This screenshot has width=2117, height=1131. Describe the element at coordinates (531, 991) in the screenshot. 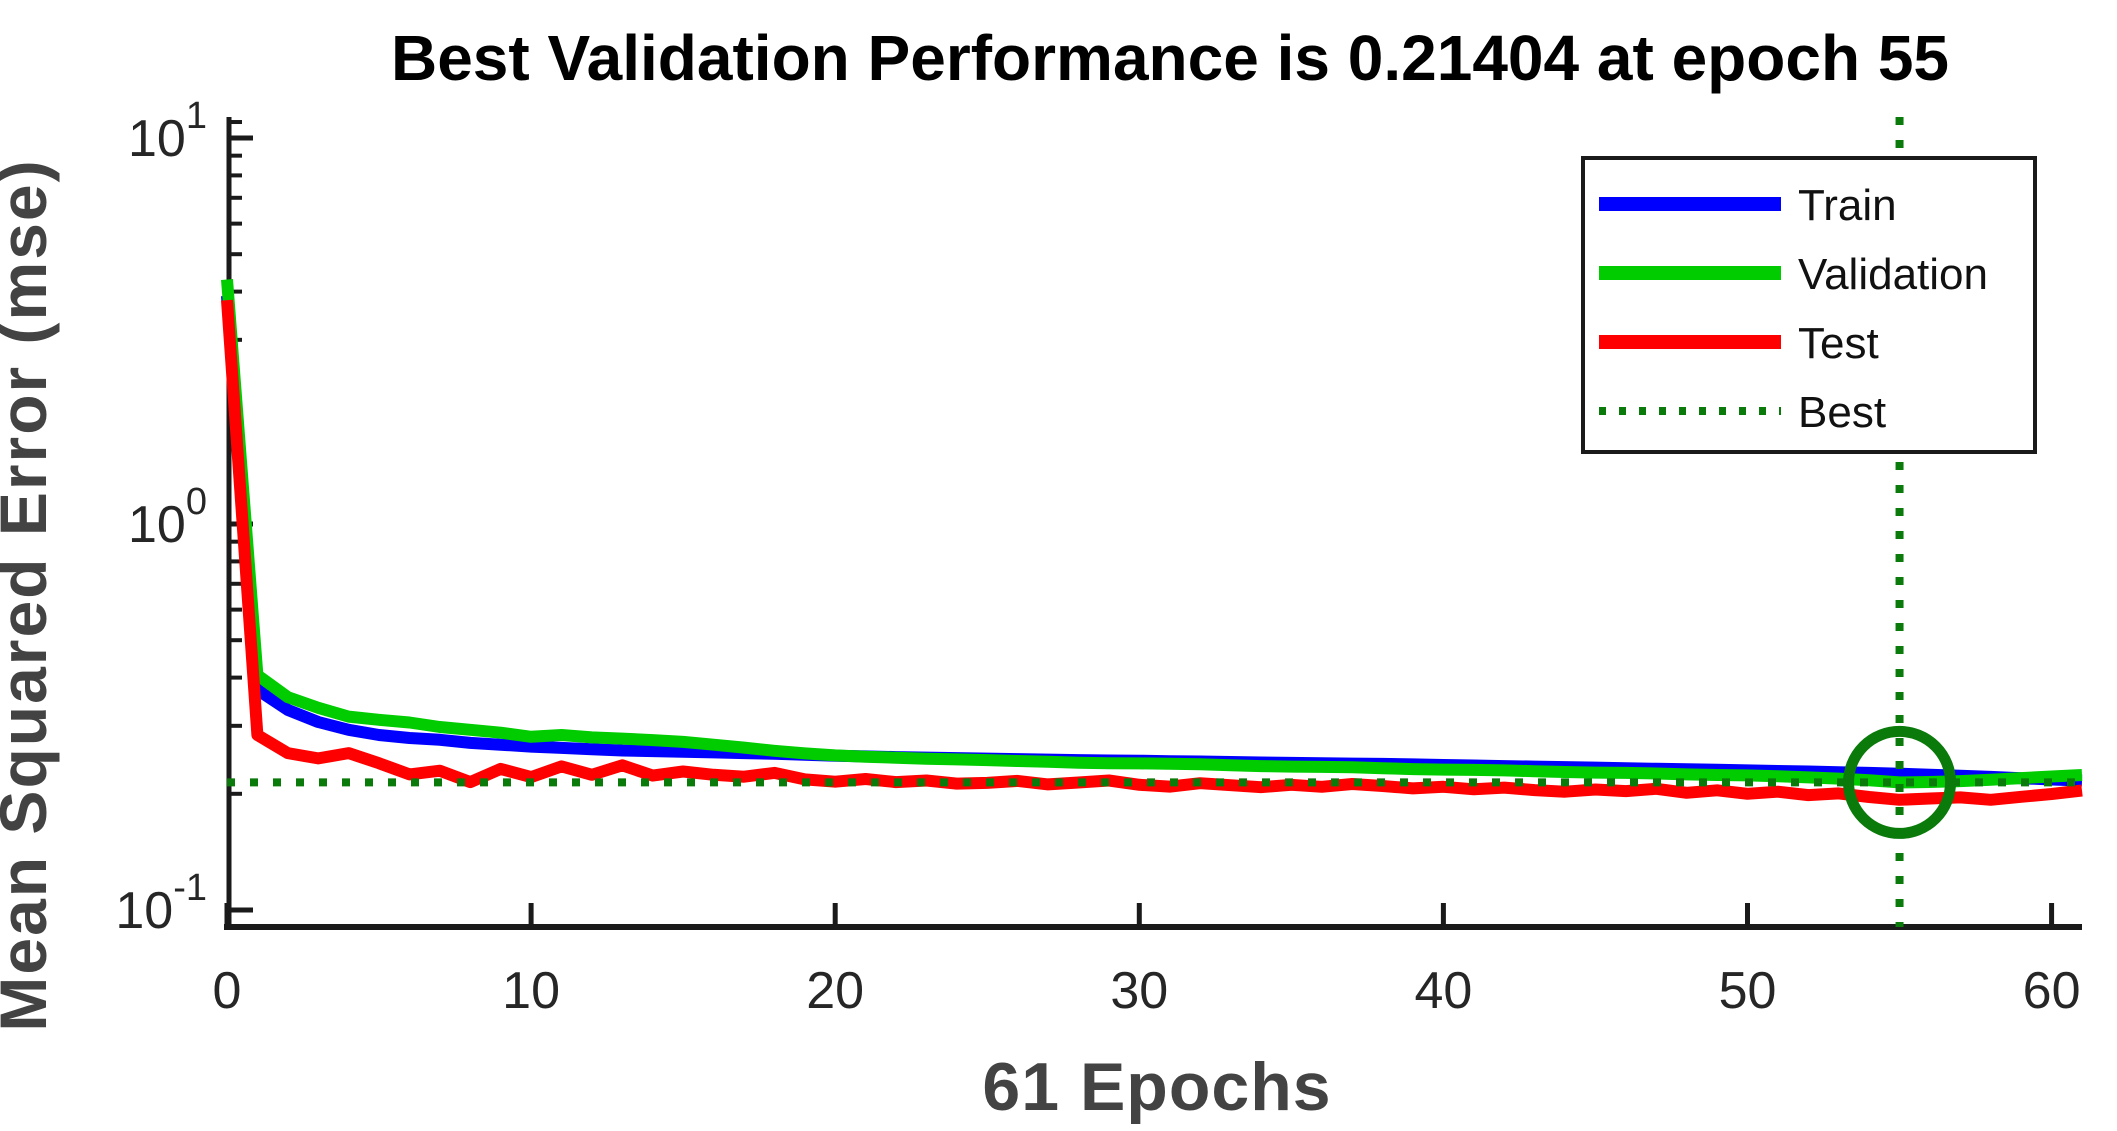

I see `x-tick-label: 10` at that location.